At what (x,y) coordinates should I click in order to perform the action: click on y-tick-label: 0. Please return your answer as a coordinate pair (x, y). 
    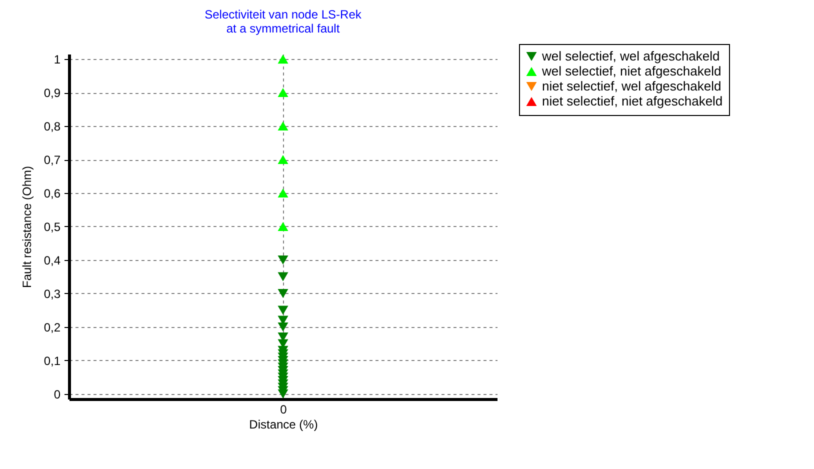
    Looking at the image, I should click on (57, 394).